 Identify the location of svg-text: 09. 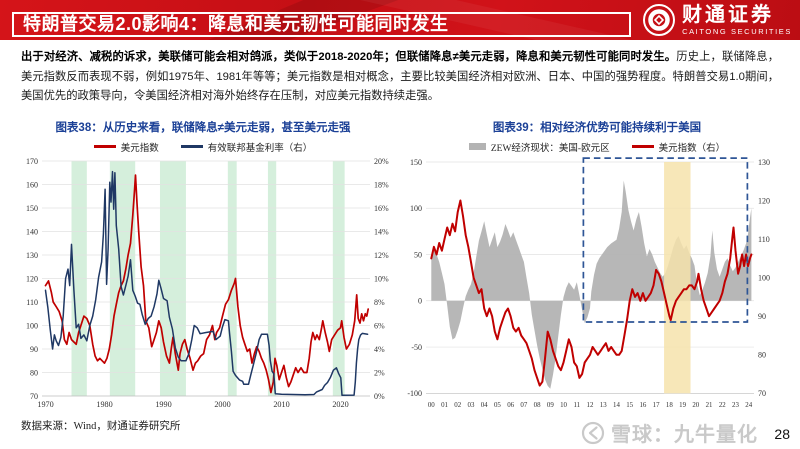
(550, 405).